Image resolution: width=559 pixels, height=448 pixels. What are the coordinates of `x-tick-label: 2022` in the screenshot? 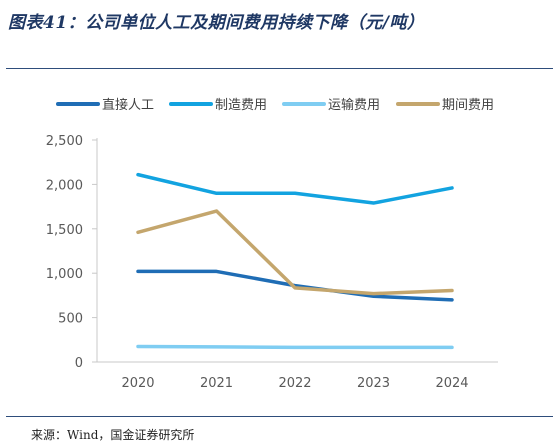 It's located at (294, 383).